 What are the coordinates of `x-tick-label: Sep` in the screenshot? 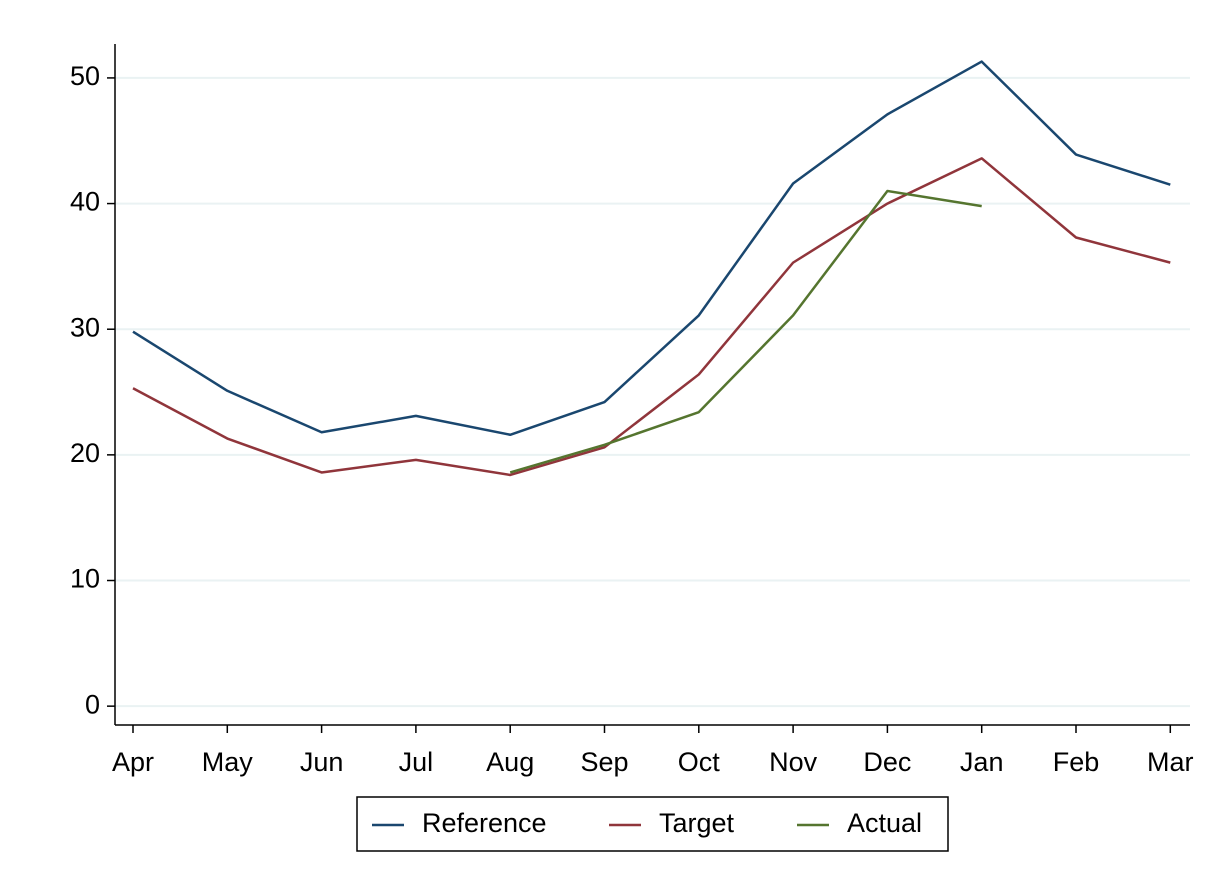 It's located at (604, 762).